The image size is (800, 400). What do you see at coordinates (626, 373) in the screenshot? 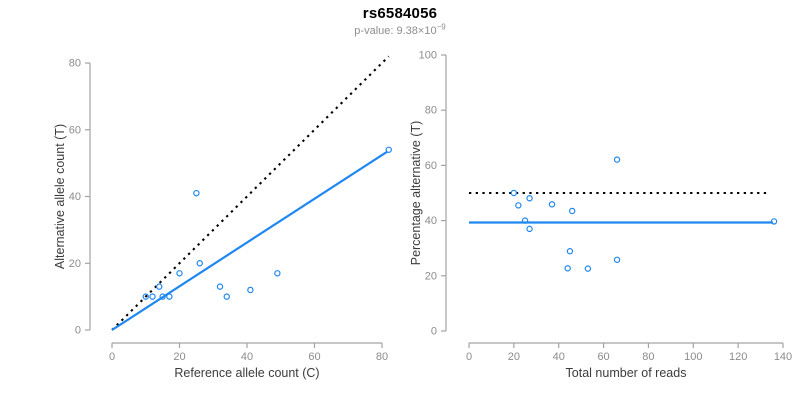
I see `x-axis-title: Total number of reads` at bounding box center [626, 373].